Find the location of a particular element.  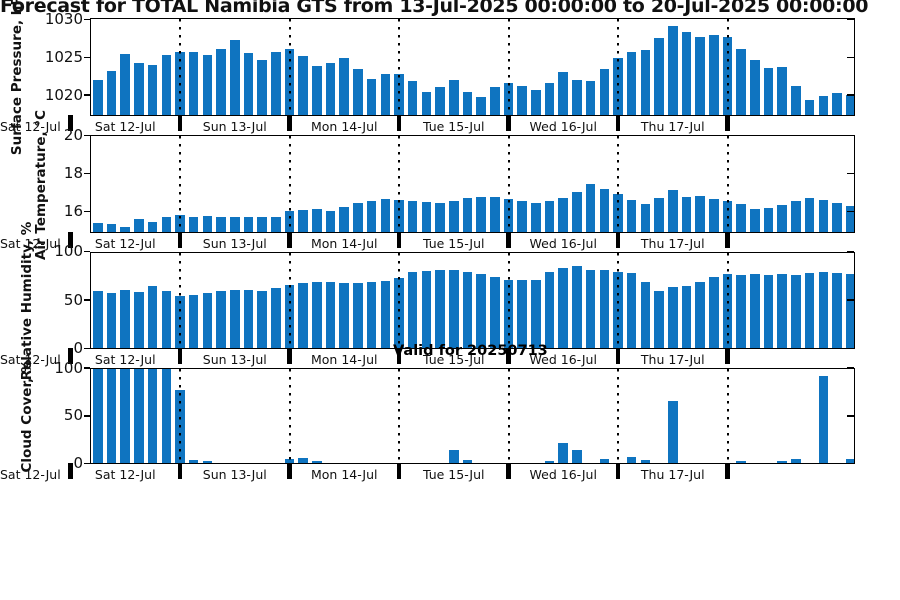

y-tick-label: 50 is located at coordinates (73, 415).